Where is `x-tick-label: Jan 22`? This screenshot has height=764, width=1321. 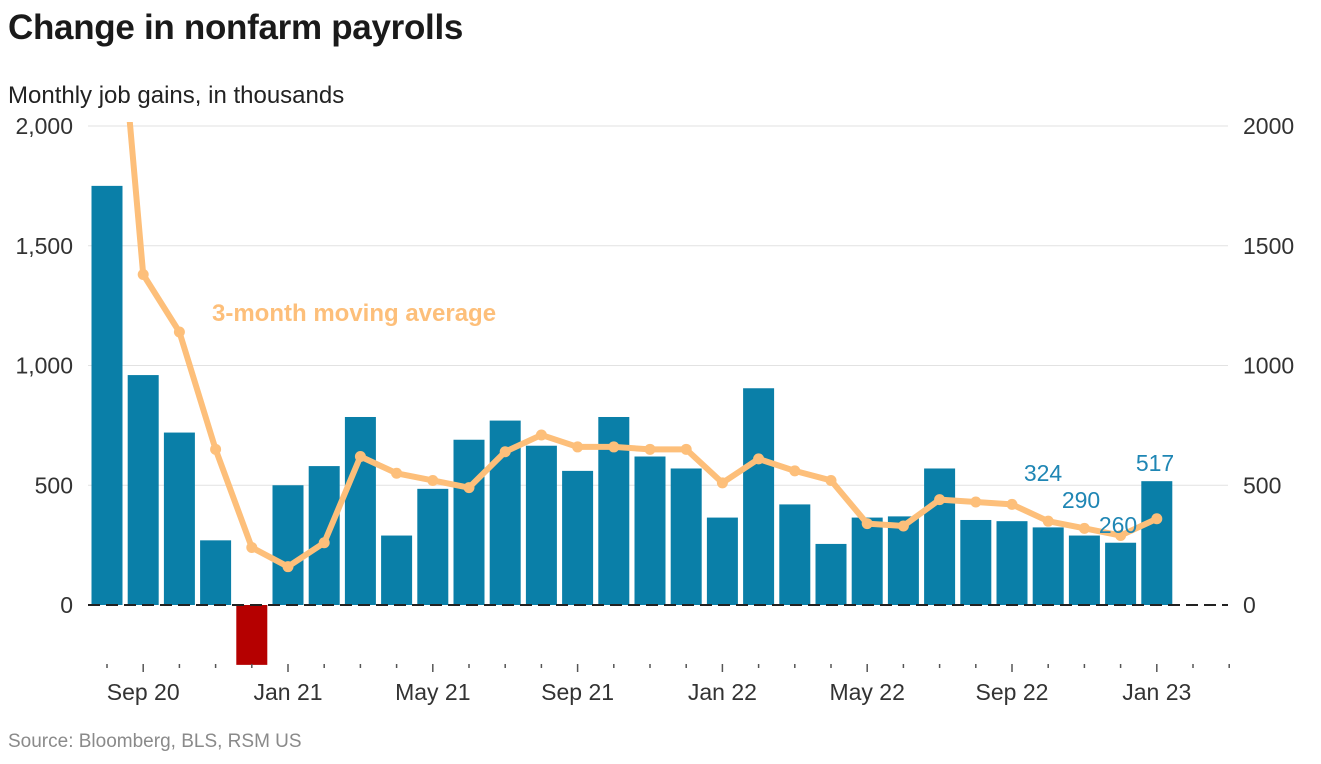 x-tick-label: Jan 22 is located at coordinates (722, 692).